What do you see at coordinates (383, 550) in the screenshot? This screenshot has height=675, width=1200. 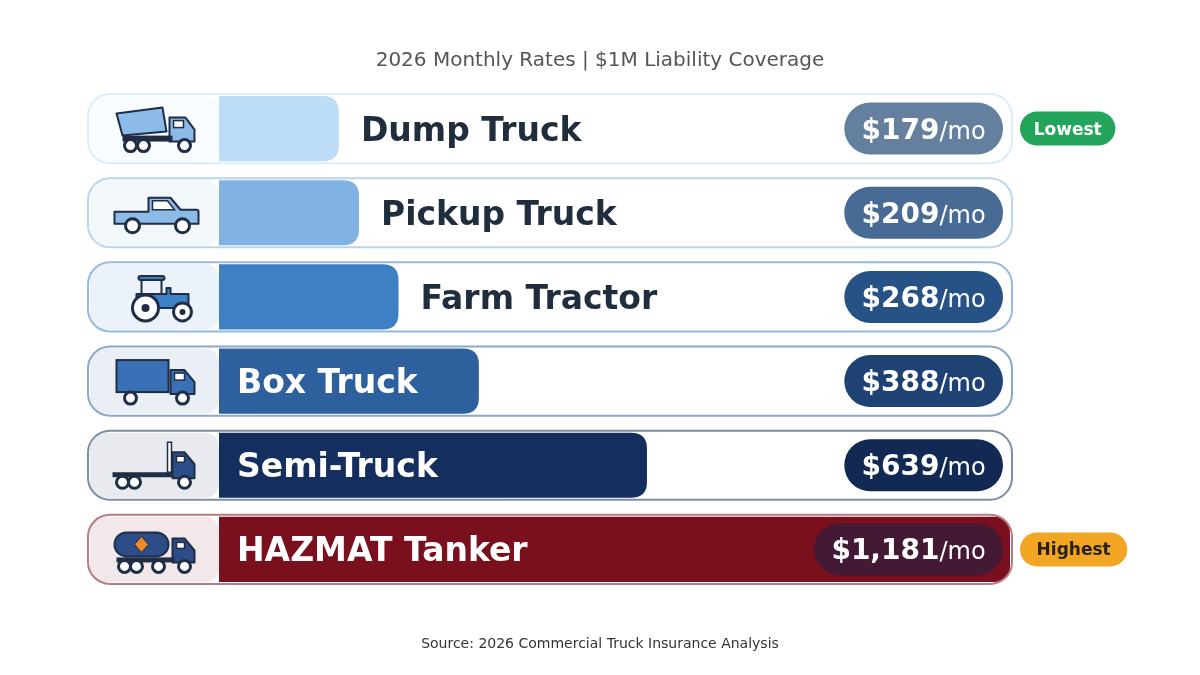 I see `y-tick-label: HAZMAT Tanker` at bounding box center [383, 550].